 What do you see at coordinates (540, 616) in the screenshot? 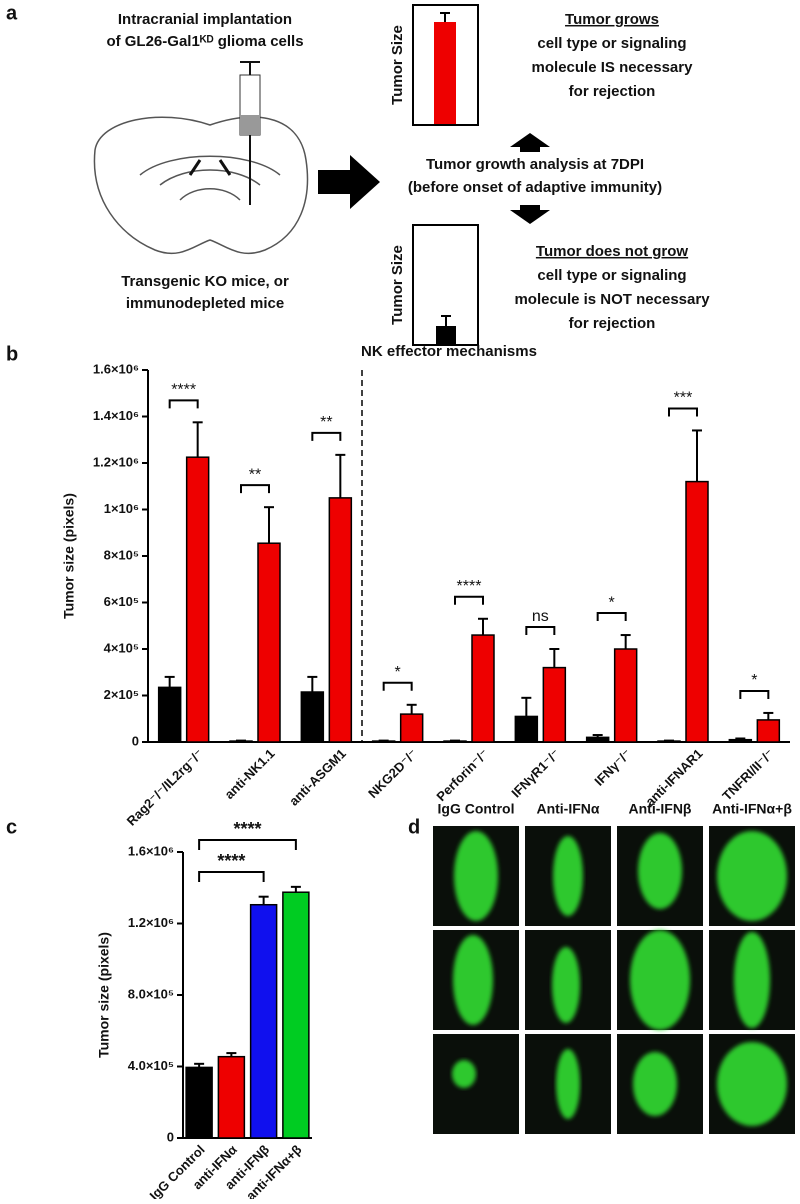
I see `sig-label: ns` at bounding box center [540, 616].